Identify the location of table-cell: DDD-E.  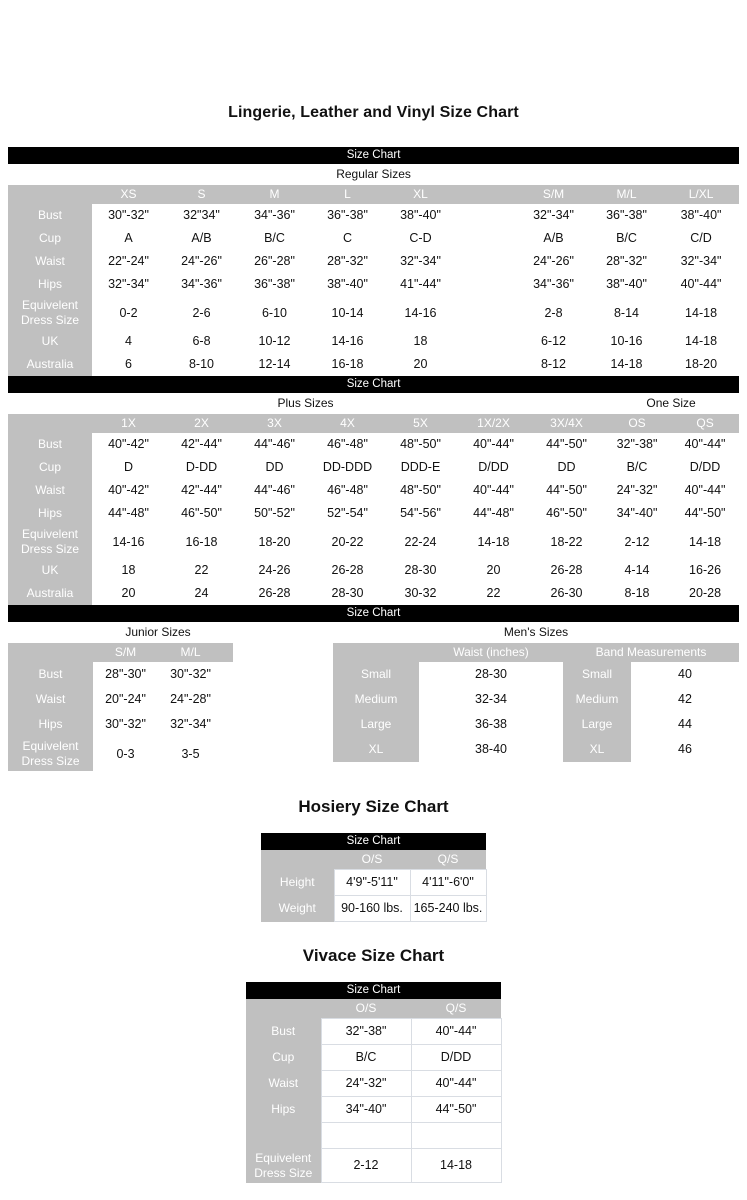
(420, 467).